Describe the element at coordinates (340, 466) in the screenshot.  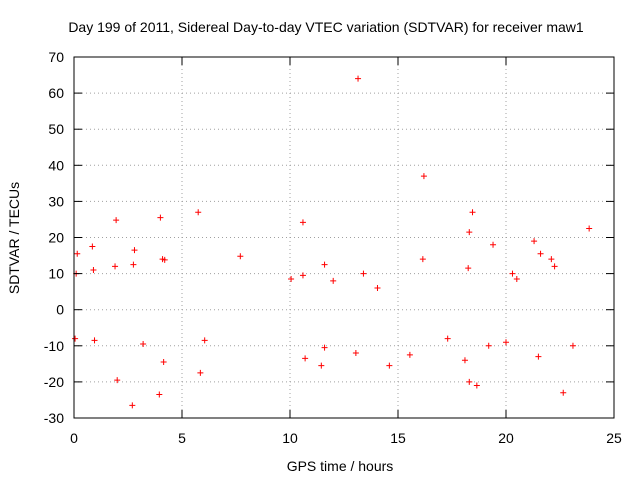
I see `x-axis-label: GPS time / hours` at that location.